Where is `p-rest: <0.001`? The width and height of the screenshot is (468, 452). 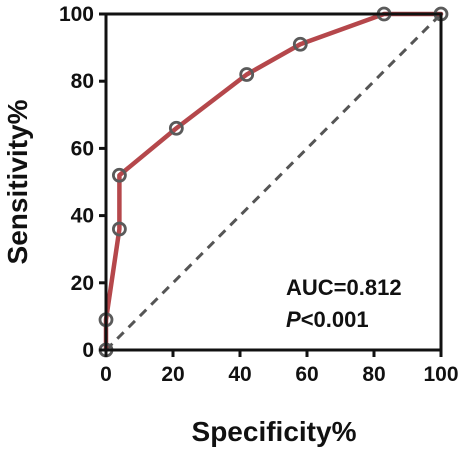 p-rest: <0.001 is located at coordinates (335, 319).